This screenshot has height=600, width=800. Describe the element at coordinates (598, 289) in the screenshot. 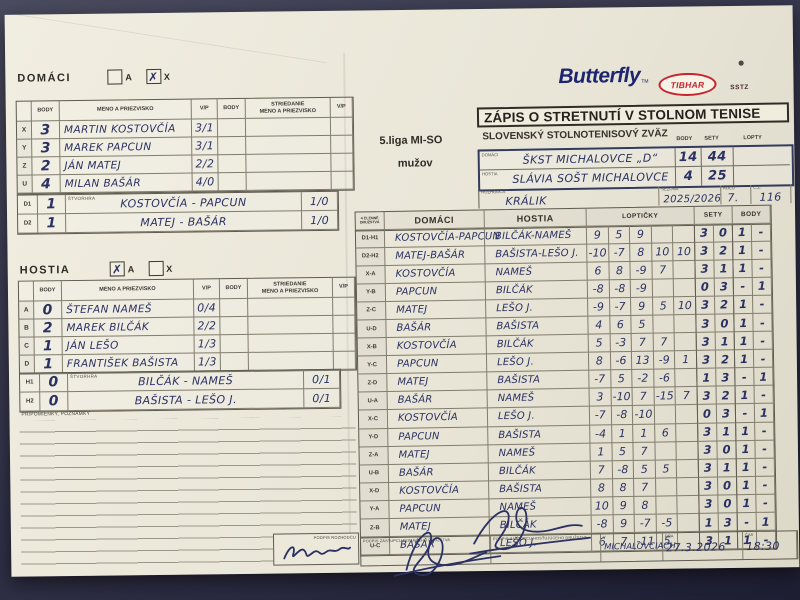

I see `set1-balls: -8` at that location.